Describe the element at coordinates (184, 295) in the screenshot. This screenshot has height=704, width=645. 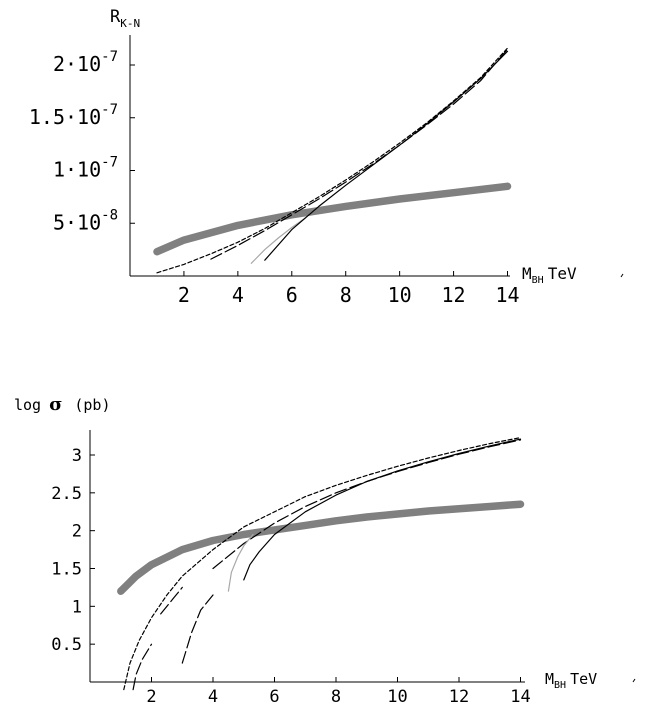
I see `chart0-x-tick-label: 2` at that location.